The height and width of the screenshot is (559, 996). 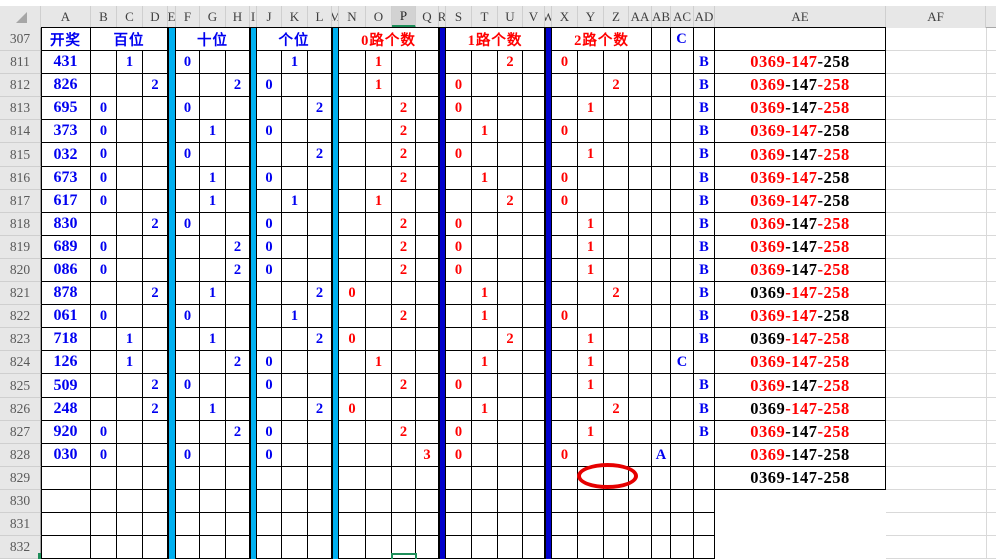 I want to click on cell-AD-815: B, so click(x=704, y=155).